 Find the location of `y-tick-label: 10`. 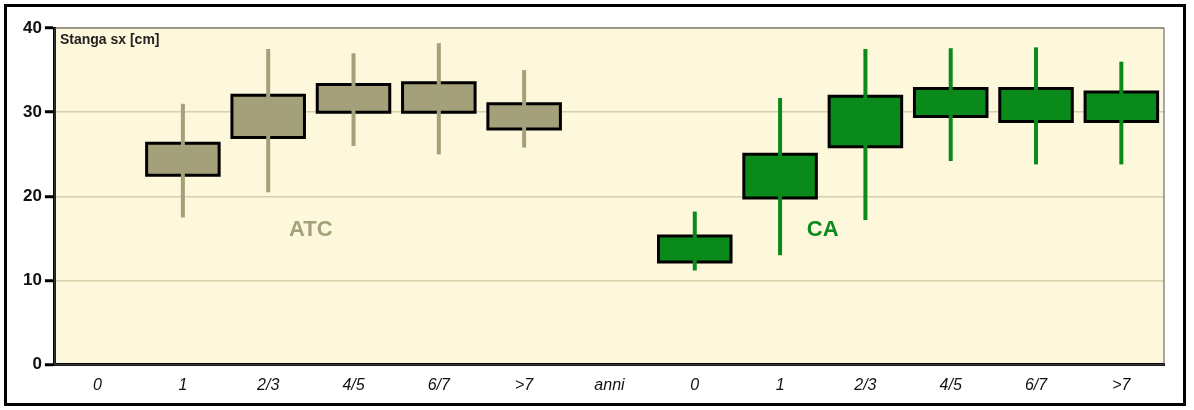

y-tick-label: 10 is located at coordinates (32, 280).